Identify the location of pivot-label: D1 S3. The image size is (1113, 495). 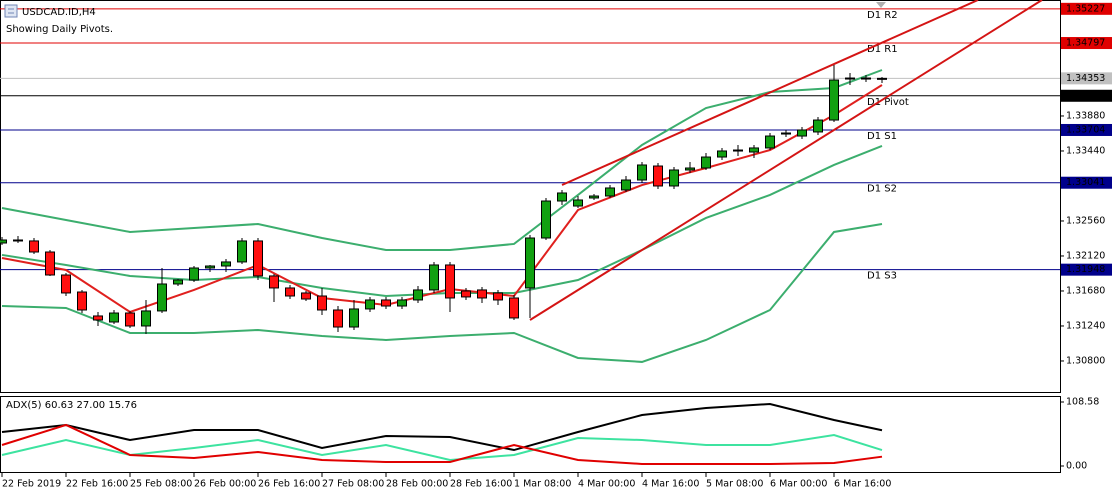
(882, 276).